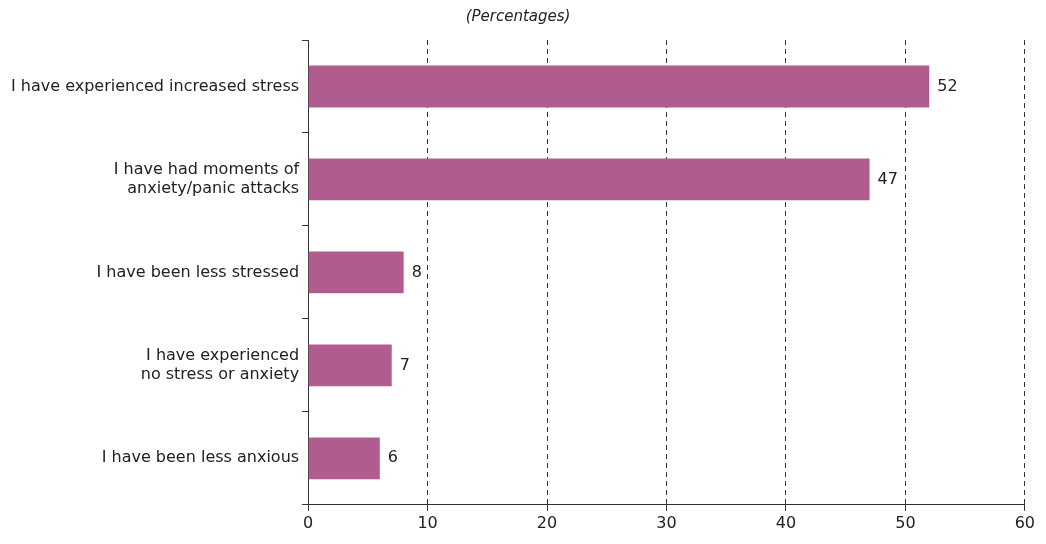 This screenshot has width=1046, height=544. Describe the element at coordinates (155, 85) in the screenshot. I see `y-tick-label: I have experienced increased stress` at that location.